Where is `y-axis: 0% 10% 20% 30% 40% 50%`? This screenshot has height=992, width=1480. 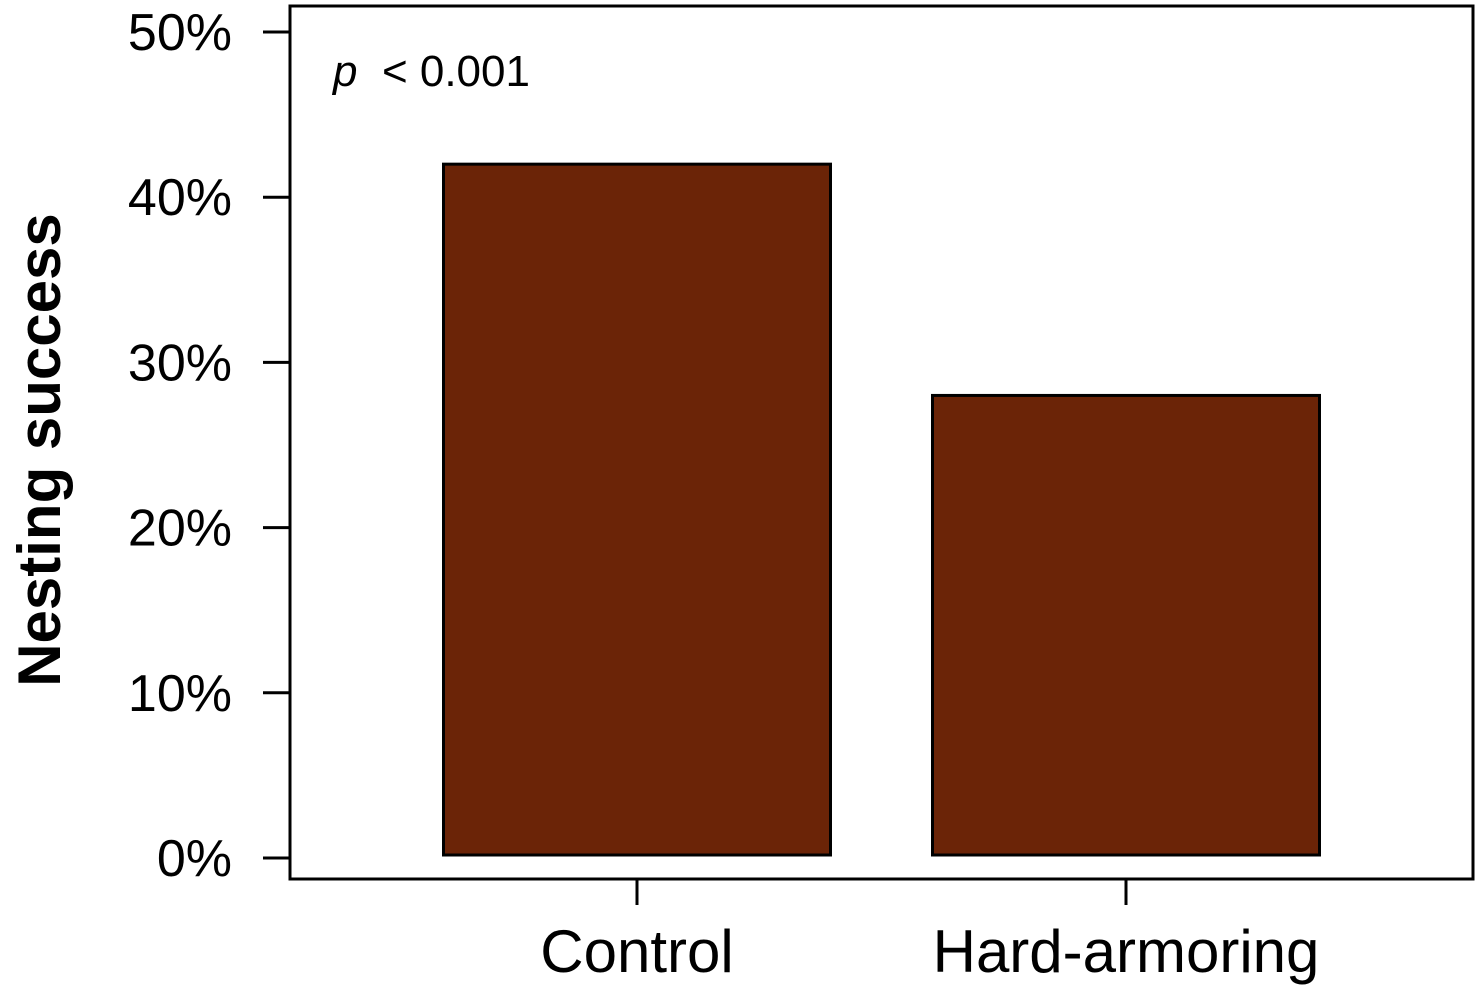 y-axis: 0% 10% 20% 30% 40% 50% is located at coordinates (209, 446).